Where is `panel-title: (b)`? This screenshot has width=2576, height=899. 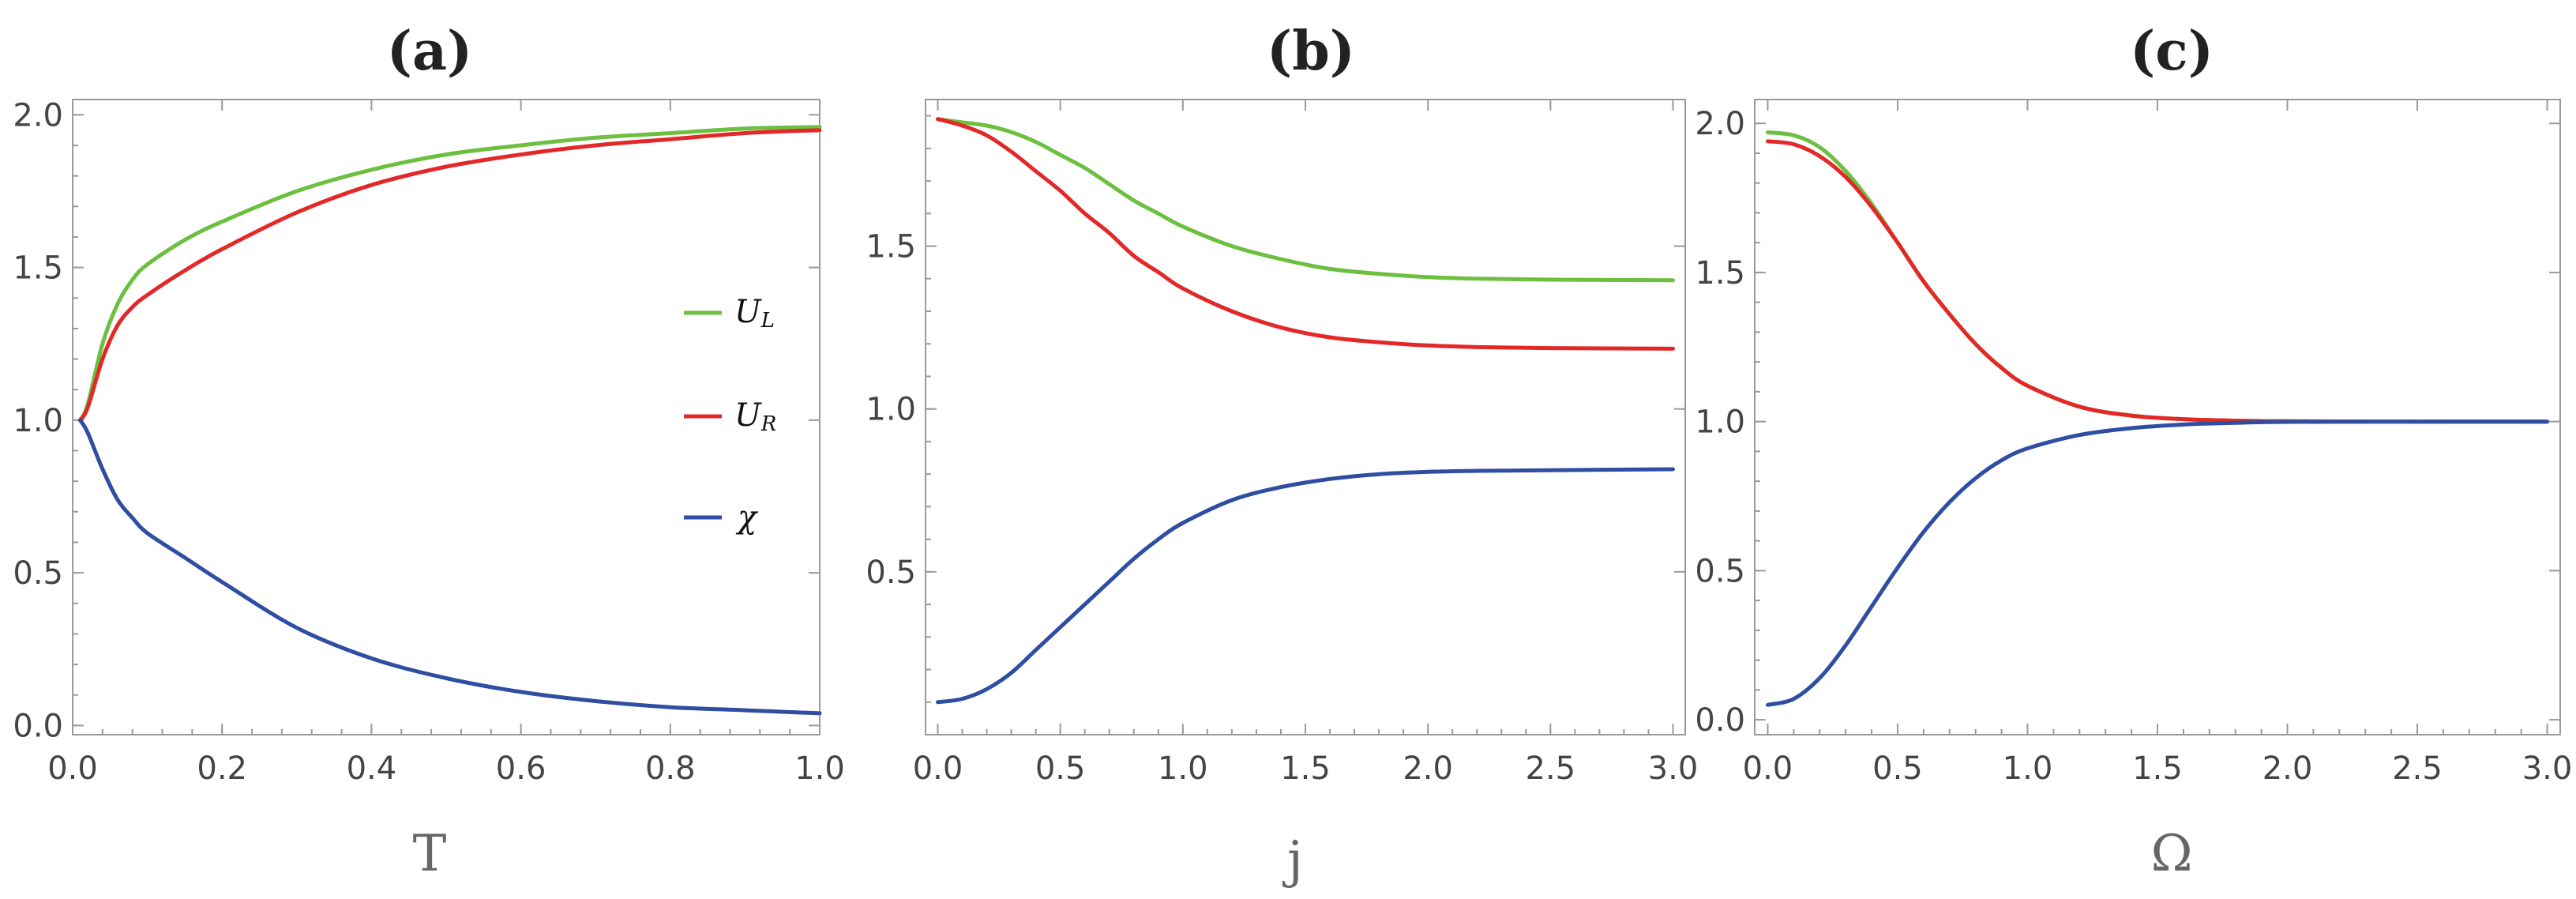 panel-title: (b) is located at coordinates (1311, 51).